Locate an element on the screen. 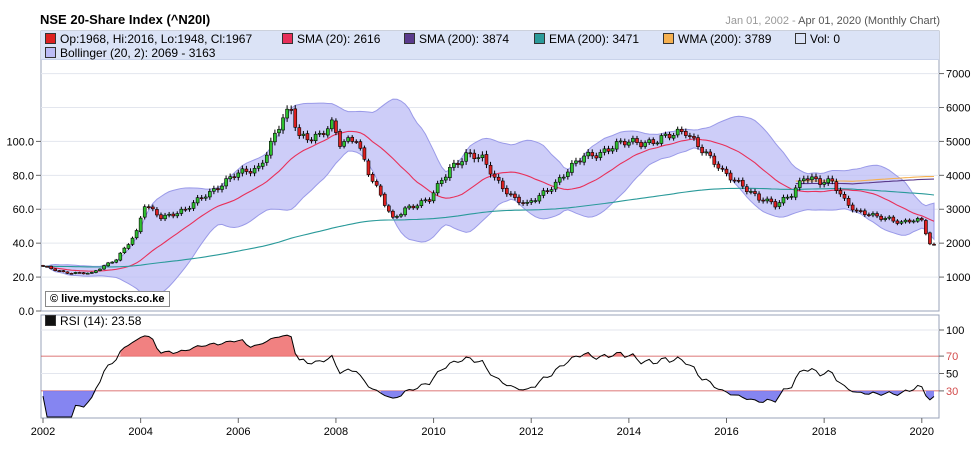 This screenshot has width=980, height=454. time-tick-label: 2008 is located at coordinates (336, 432).